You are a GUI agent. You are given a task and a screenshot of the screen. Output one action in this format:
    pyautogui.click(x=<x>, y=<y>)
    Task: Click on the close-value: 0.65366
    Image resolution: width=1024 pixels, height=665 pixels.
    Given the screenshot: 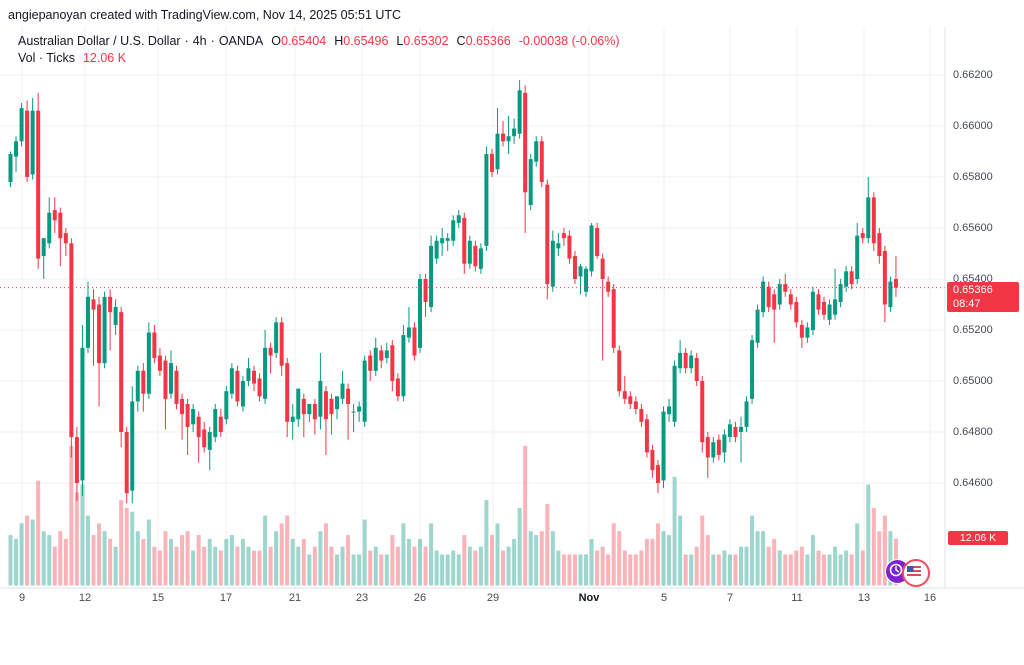 What is the action you would take?
    pyautogui.click(x=488, y=41)
    